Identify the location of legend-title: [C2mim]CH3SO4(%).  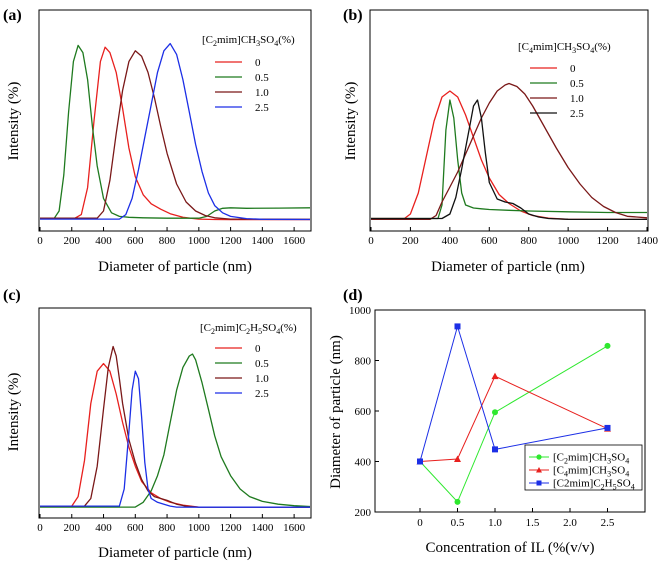
(248, 41).